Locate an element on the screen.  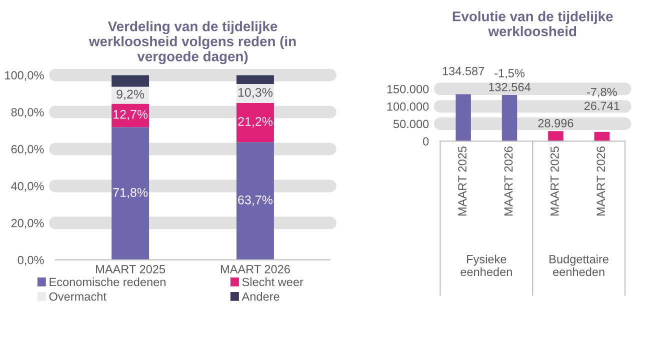
chart-title: Evolutie van de tijdelijke werkloosheid is located at coordinates (532, 23).